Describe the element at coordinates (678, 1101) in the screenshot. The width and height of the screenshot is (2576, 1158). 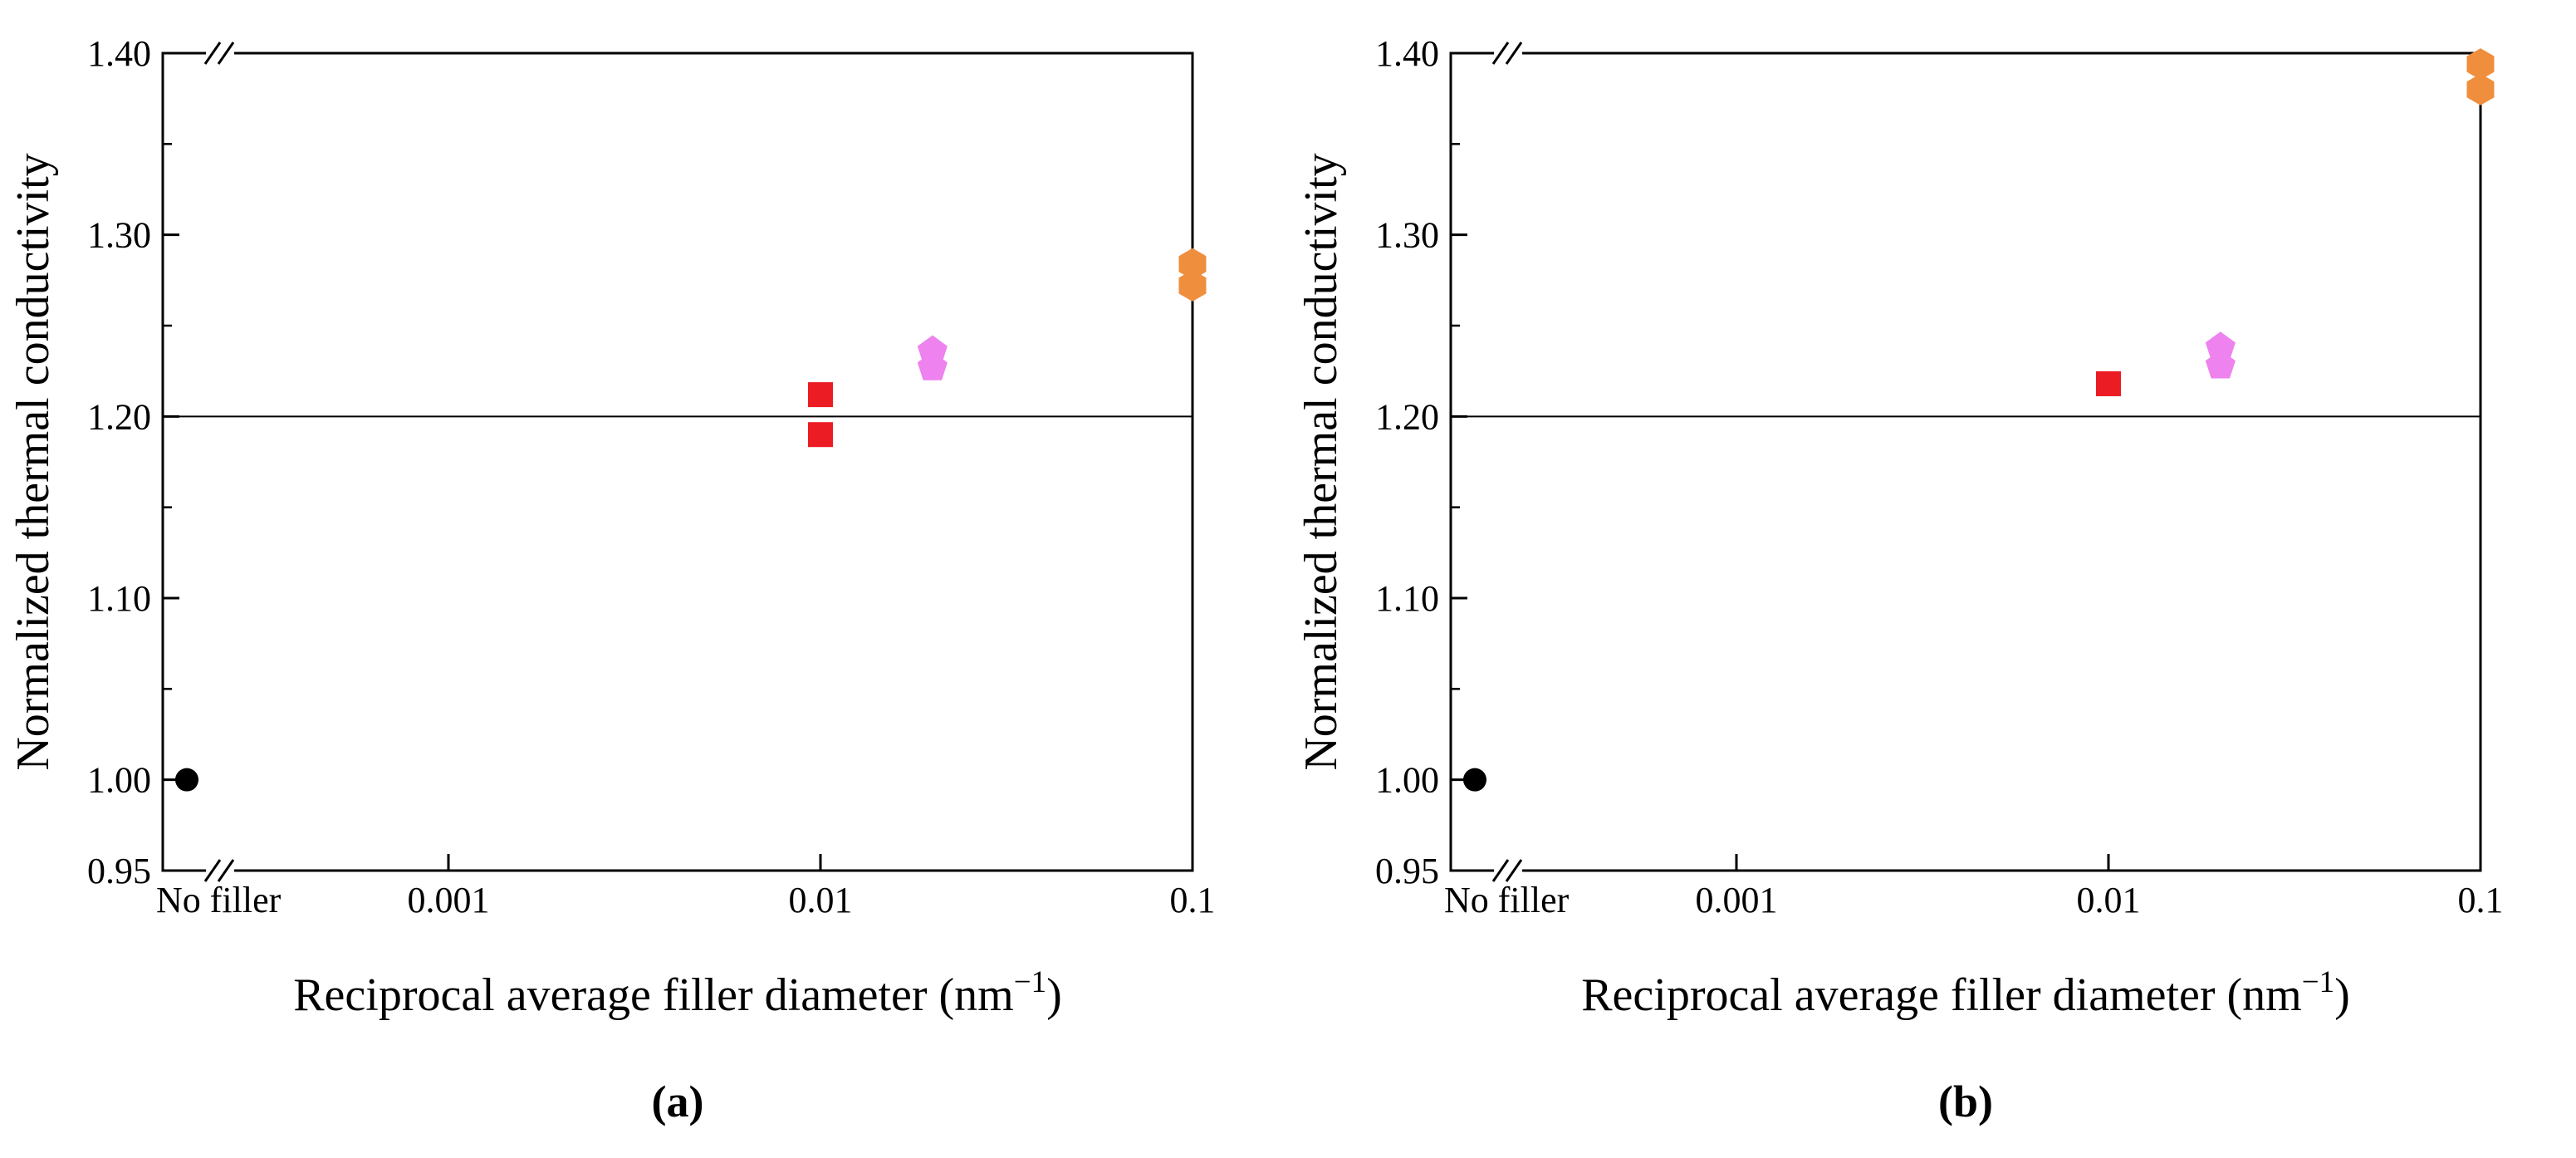
I see `panel-caption: (a)` at that location.